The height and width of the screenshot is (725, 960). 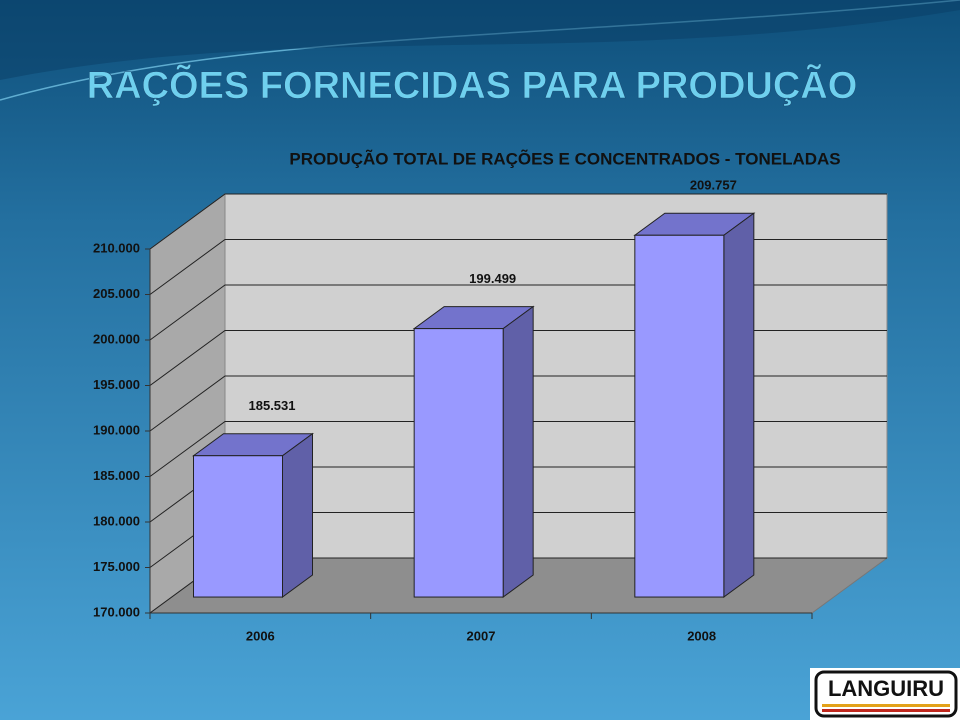 I want to click on y-tick-label: 200.000, so click(x=116, y=338).